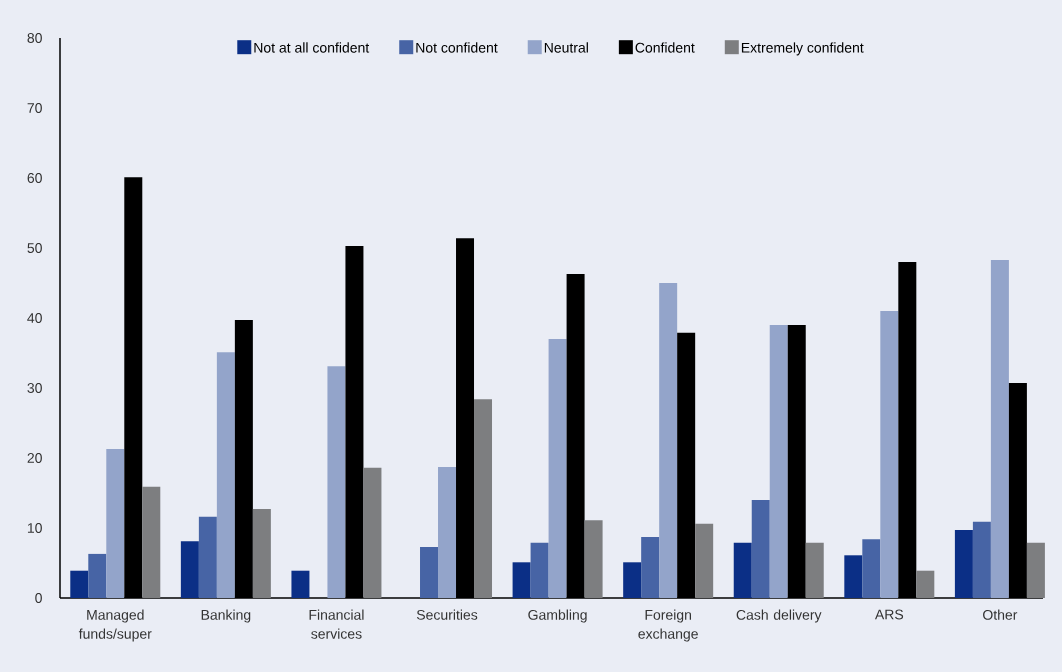 This screenshot has width=1062, height=672. Describe the element at coordinates (889, 614) in the screenshot. I see `x-tick-label: ARS` at that location.